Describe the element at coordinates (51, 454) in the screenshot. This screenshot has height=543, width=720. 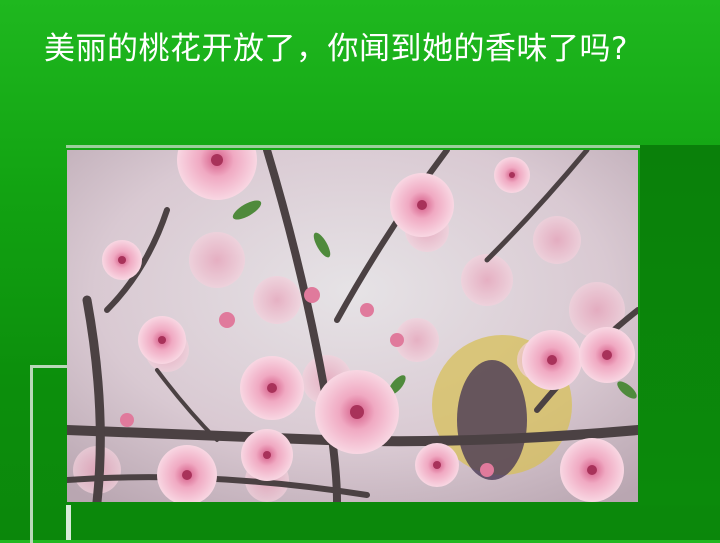
I see `frame-line-left` at that location.